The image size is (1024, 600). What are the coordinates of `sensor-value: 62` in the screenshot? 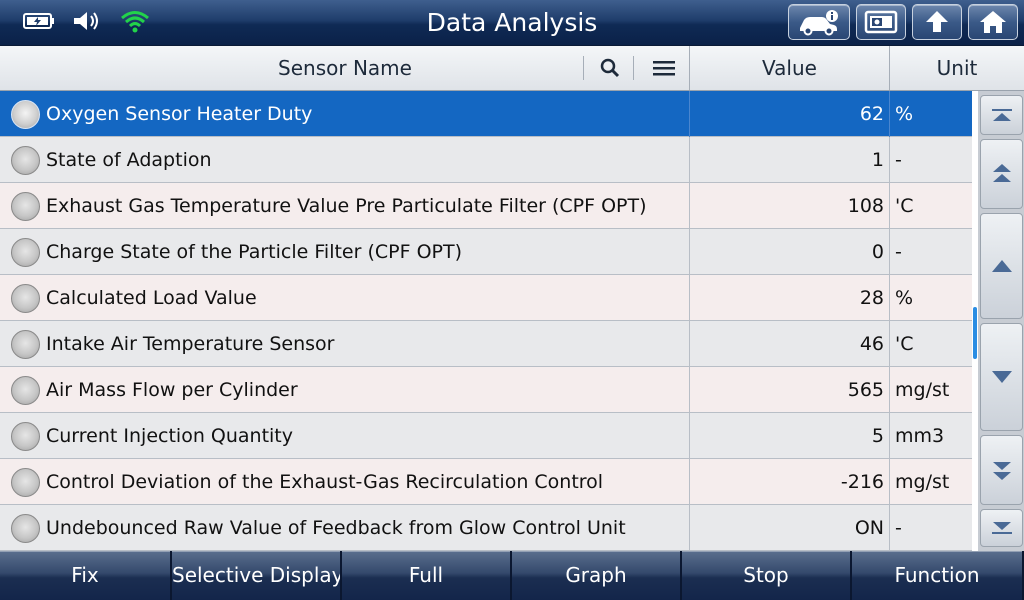 It's located at (871, 114).